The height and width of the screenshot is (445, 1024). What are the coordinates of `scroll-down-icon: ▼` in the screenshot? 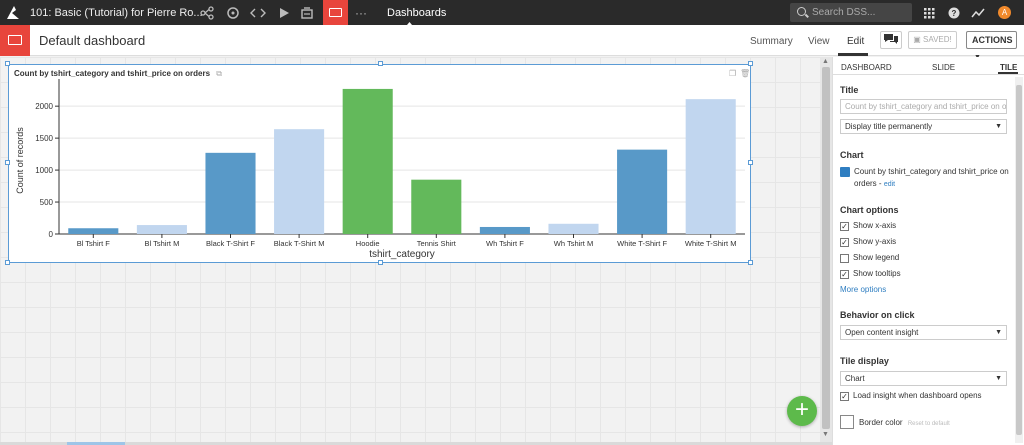 It's located at (825, 434).